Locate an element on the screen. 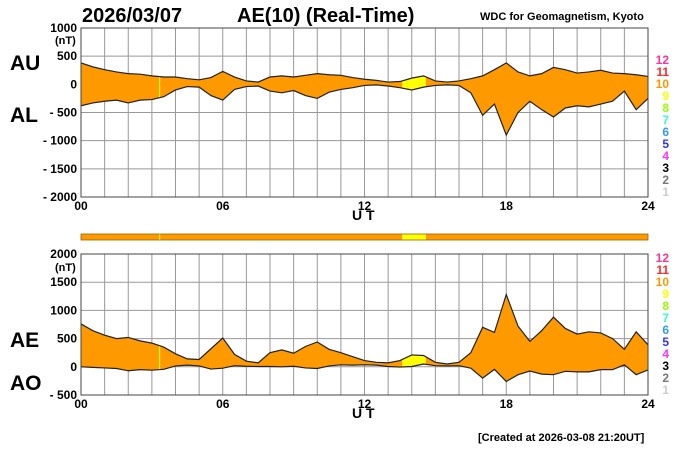 The height and width of the screenshot is (450, 700). y-tick-label: 1500 is located at coordinates (63, 282).